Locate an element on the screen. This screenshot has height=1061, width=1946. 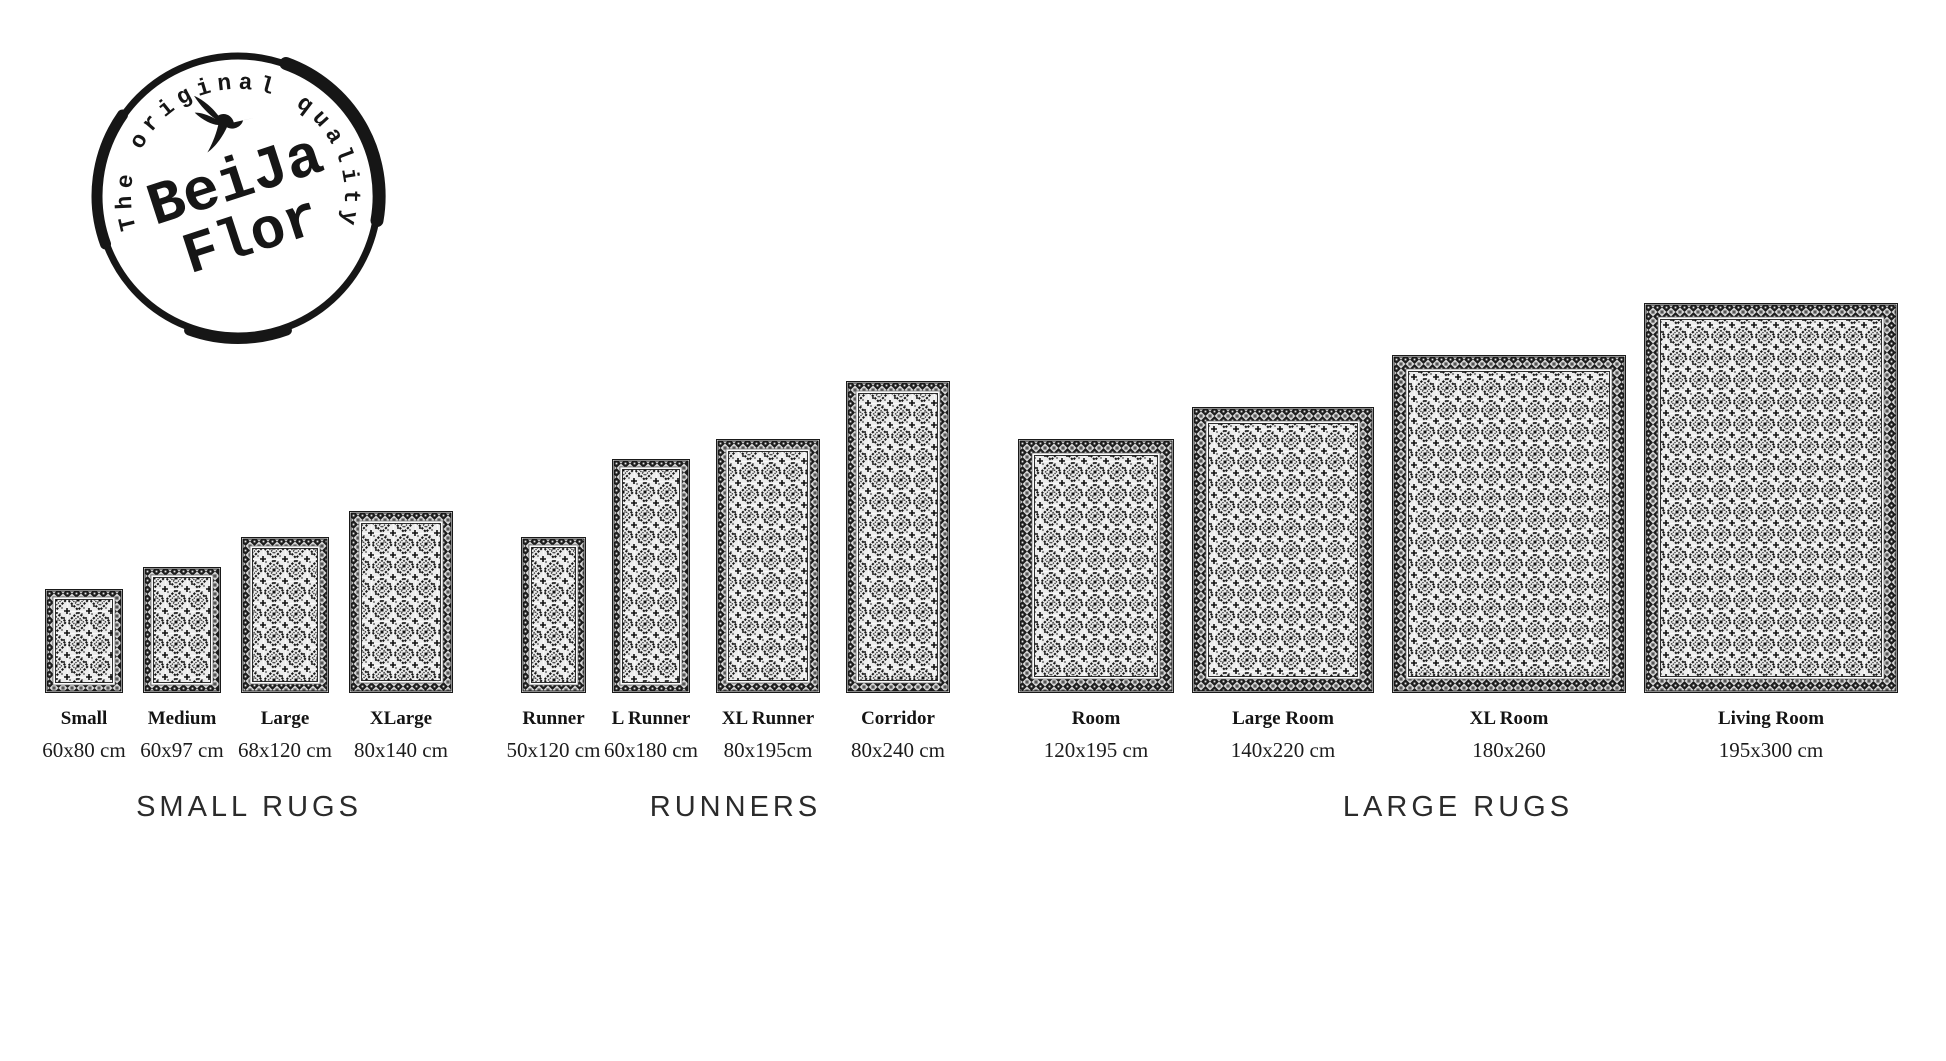
rug-column-large: Large 68x120 cm is located at coordinates (285, 650).